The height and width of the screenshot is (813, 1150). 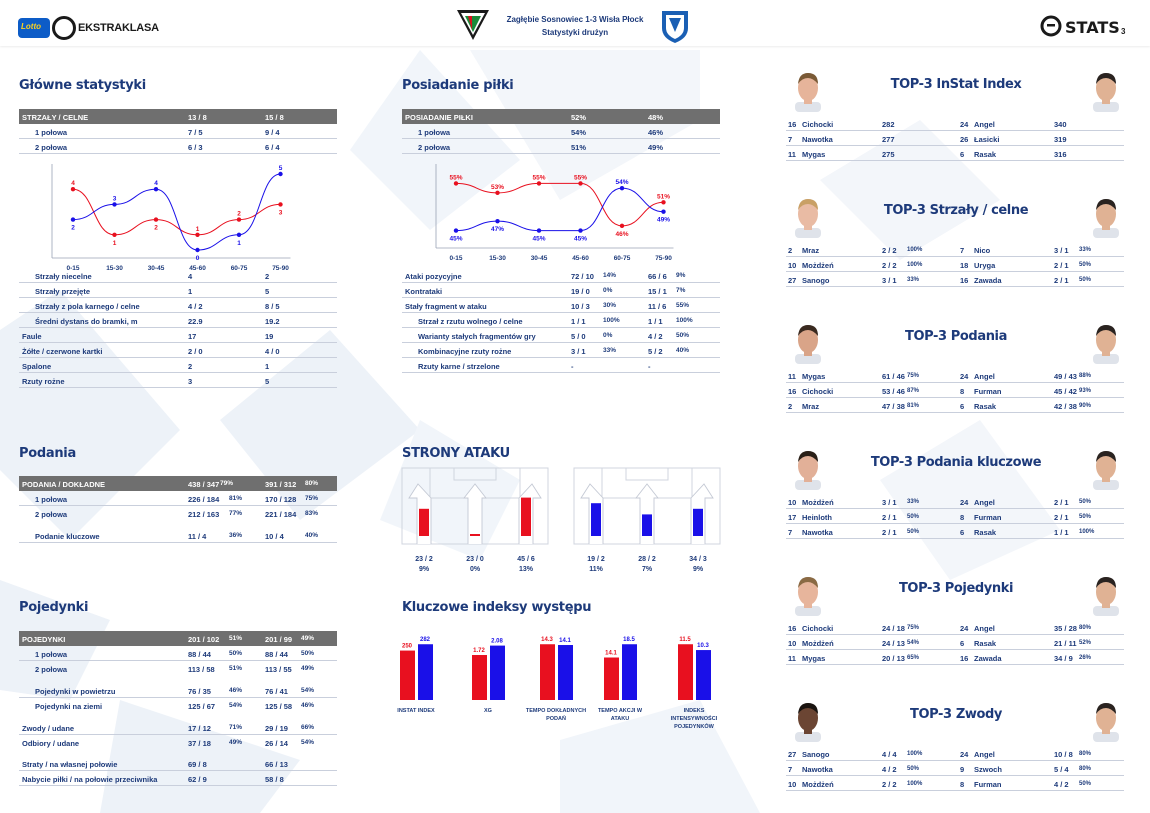 I want to click on table-row: Rzuty karne / strzelone - -, so click(x=561, y=365).